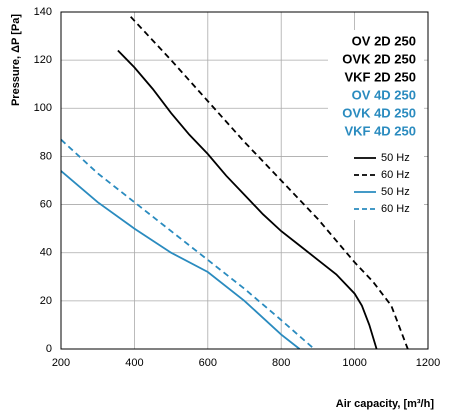 The image size is (450, 417). What do you see at coordinates (379, 112) in the screenshot?
I see `model-label: OVK 4D 250` at bounding box center [379, 112].